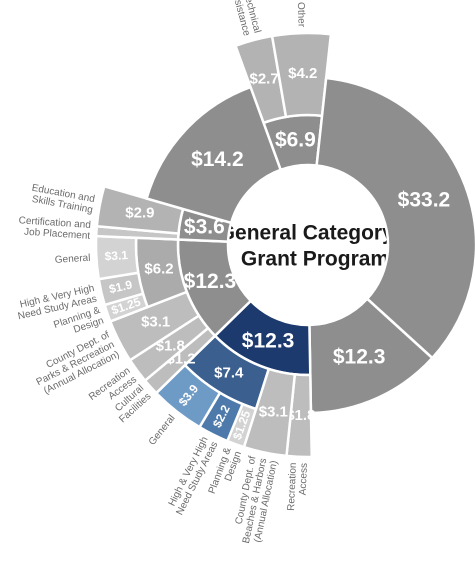 The height and width of the screenshot is (568, 475). Describe the element at coordinates (57, 234) in the screenshot. I see `label-line: Job Placement` at that location.